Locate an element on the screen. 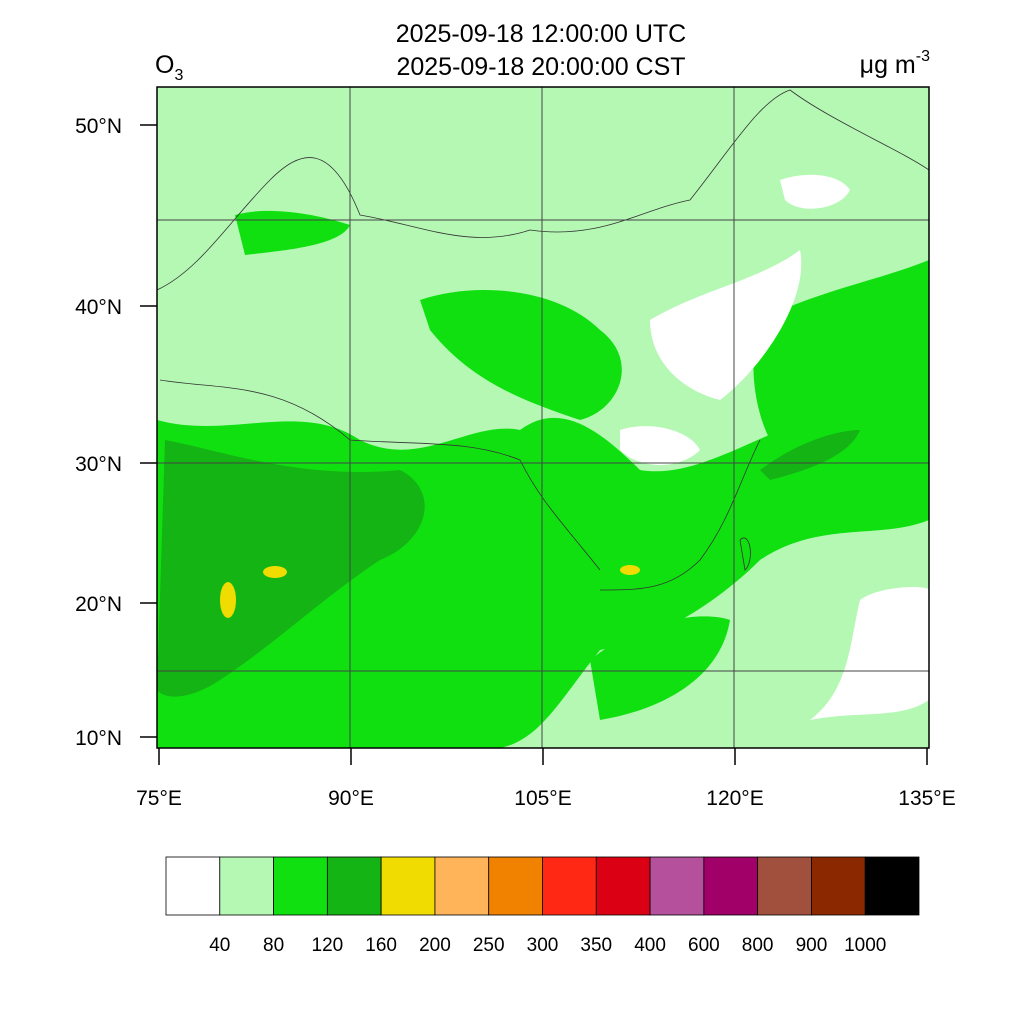 This screenshot has height=1024, width=1024. lon-tick-label: 135°E is located at coordinates (926, 798).